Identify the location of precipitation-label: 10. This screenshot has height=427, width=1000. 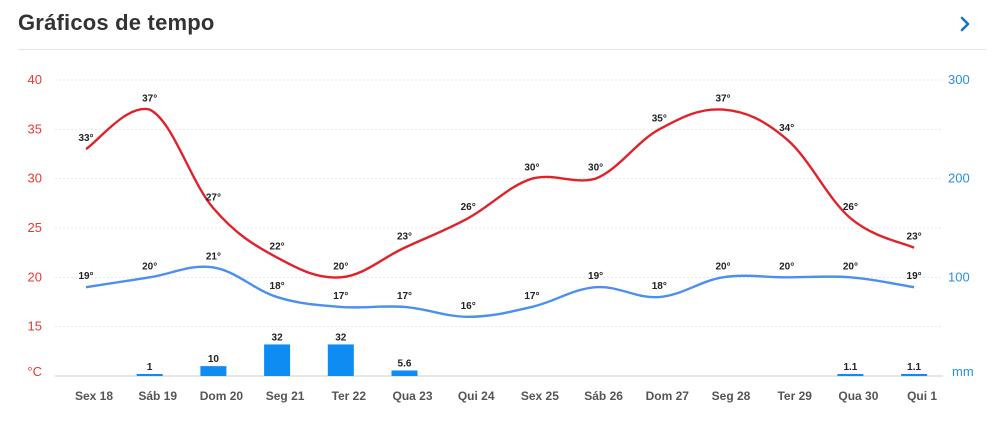
(214, 359).